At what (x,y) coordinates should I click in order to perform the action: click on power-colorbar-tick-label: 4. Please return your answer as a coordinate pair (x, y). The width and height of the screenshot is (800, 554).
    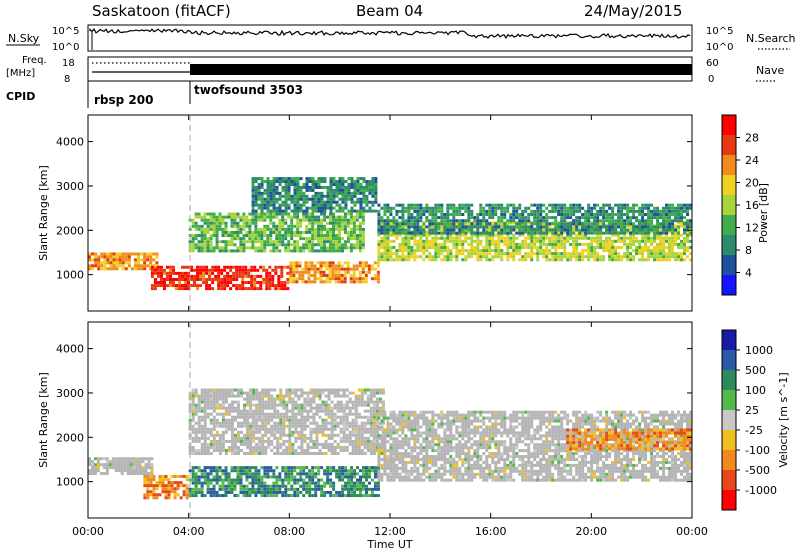
    Looking at the image, I should click on (748, 273).